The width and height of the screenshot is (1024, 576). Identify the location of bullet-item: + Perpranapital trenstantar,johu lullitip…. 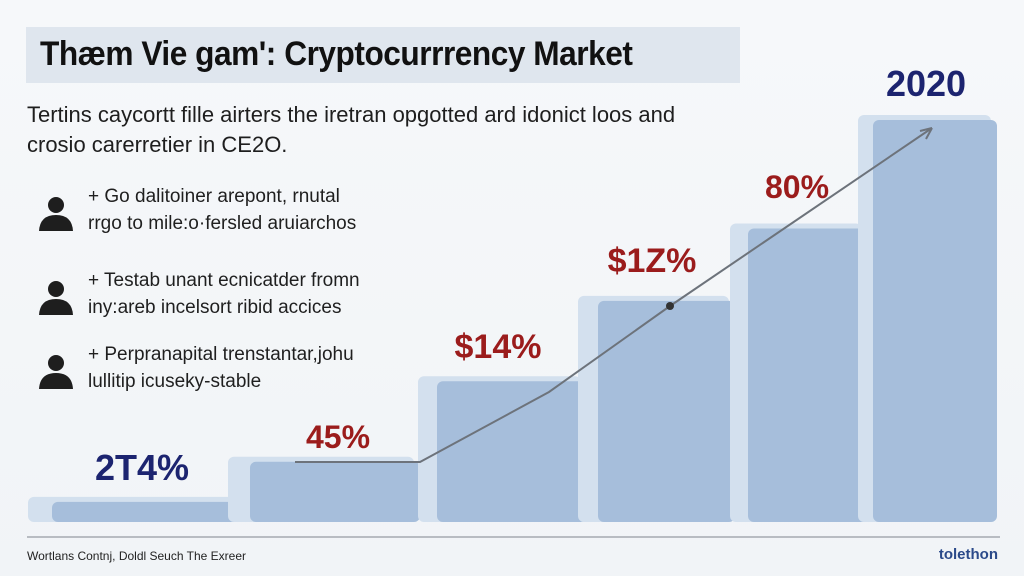
(222, 371).